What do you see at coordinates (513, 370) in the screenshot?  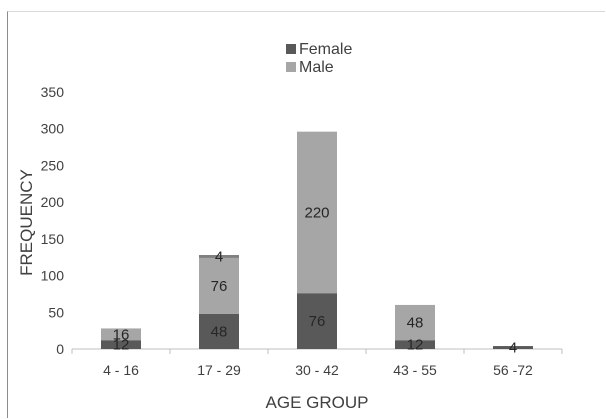 I see `x-tick-label: 56 -72` at bounding box center [513, 370].